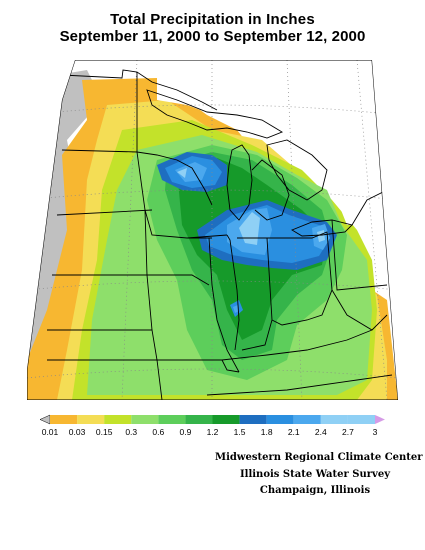 This screenshot has height=550, width=425. What do you see at coordinates (50, 432) in the screenshot?
I see `legend-label: 0.01` at bounding box center [50, 432].